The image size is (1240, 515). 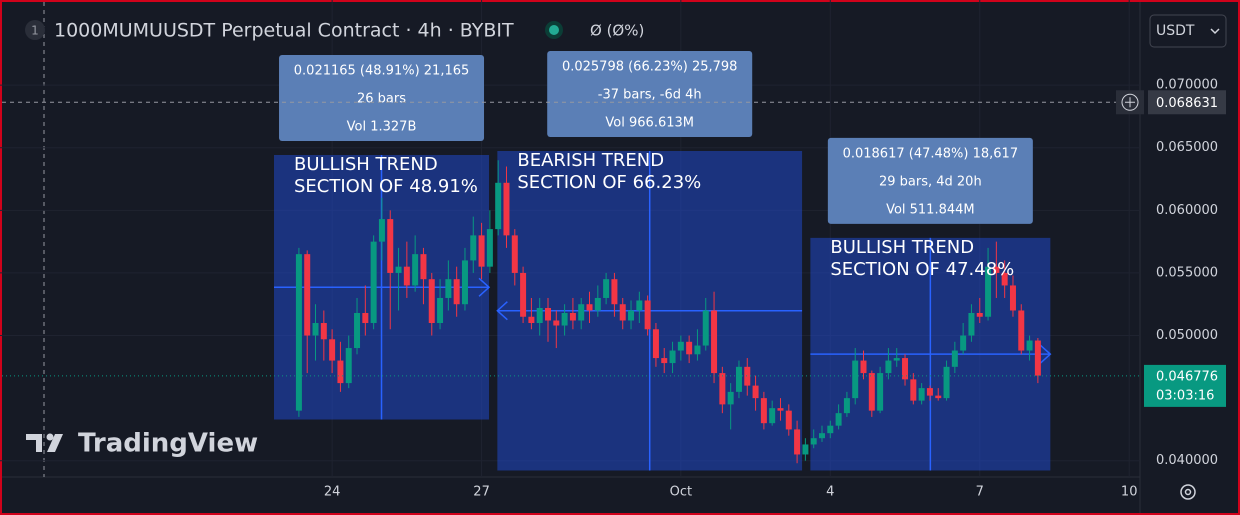 What do you see at coordinates (1185, 395) in the screenshot?
I see `countdown: 03:03:16` at bounding box center [1185, 395].